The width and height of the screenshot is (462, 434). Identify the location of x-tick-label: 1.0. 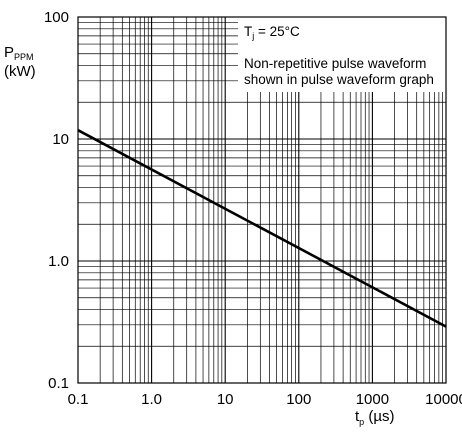
(151, 399).